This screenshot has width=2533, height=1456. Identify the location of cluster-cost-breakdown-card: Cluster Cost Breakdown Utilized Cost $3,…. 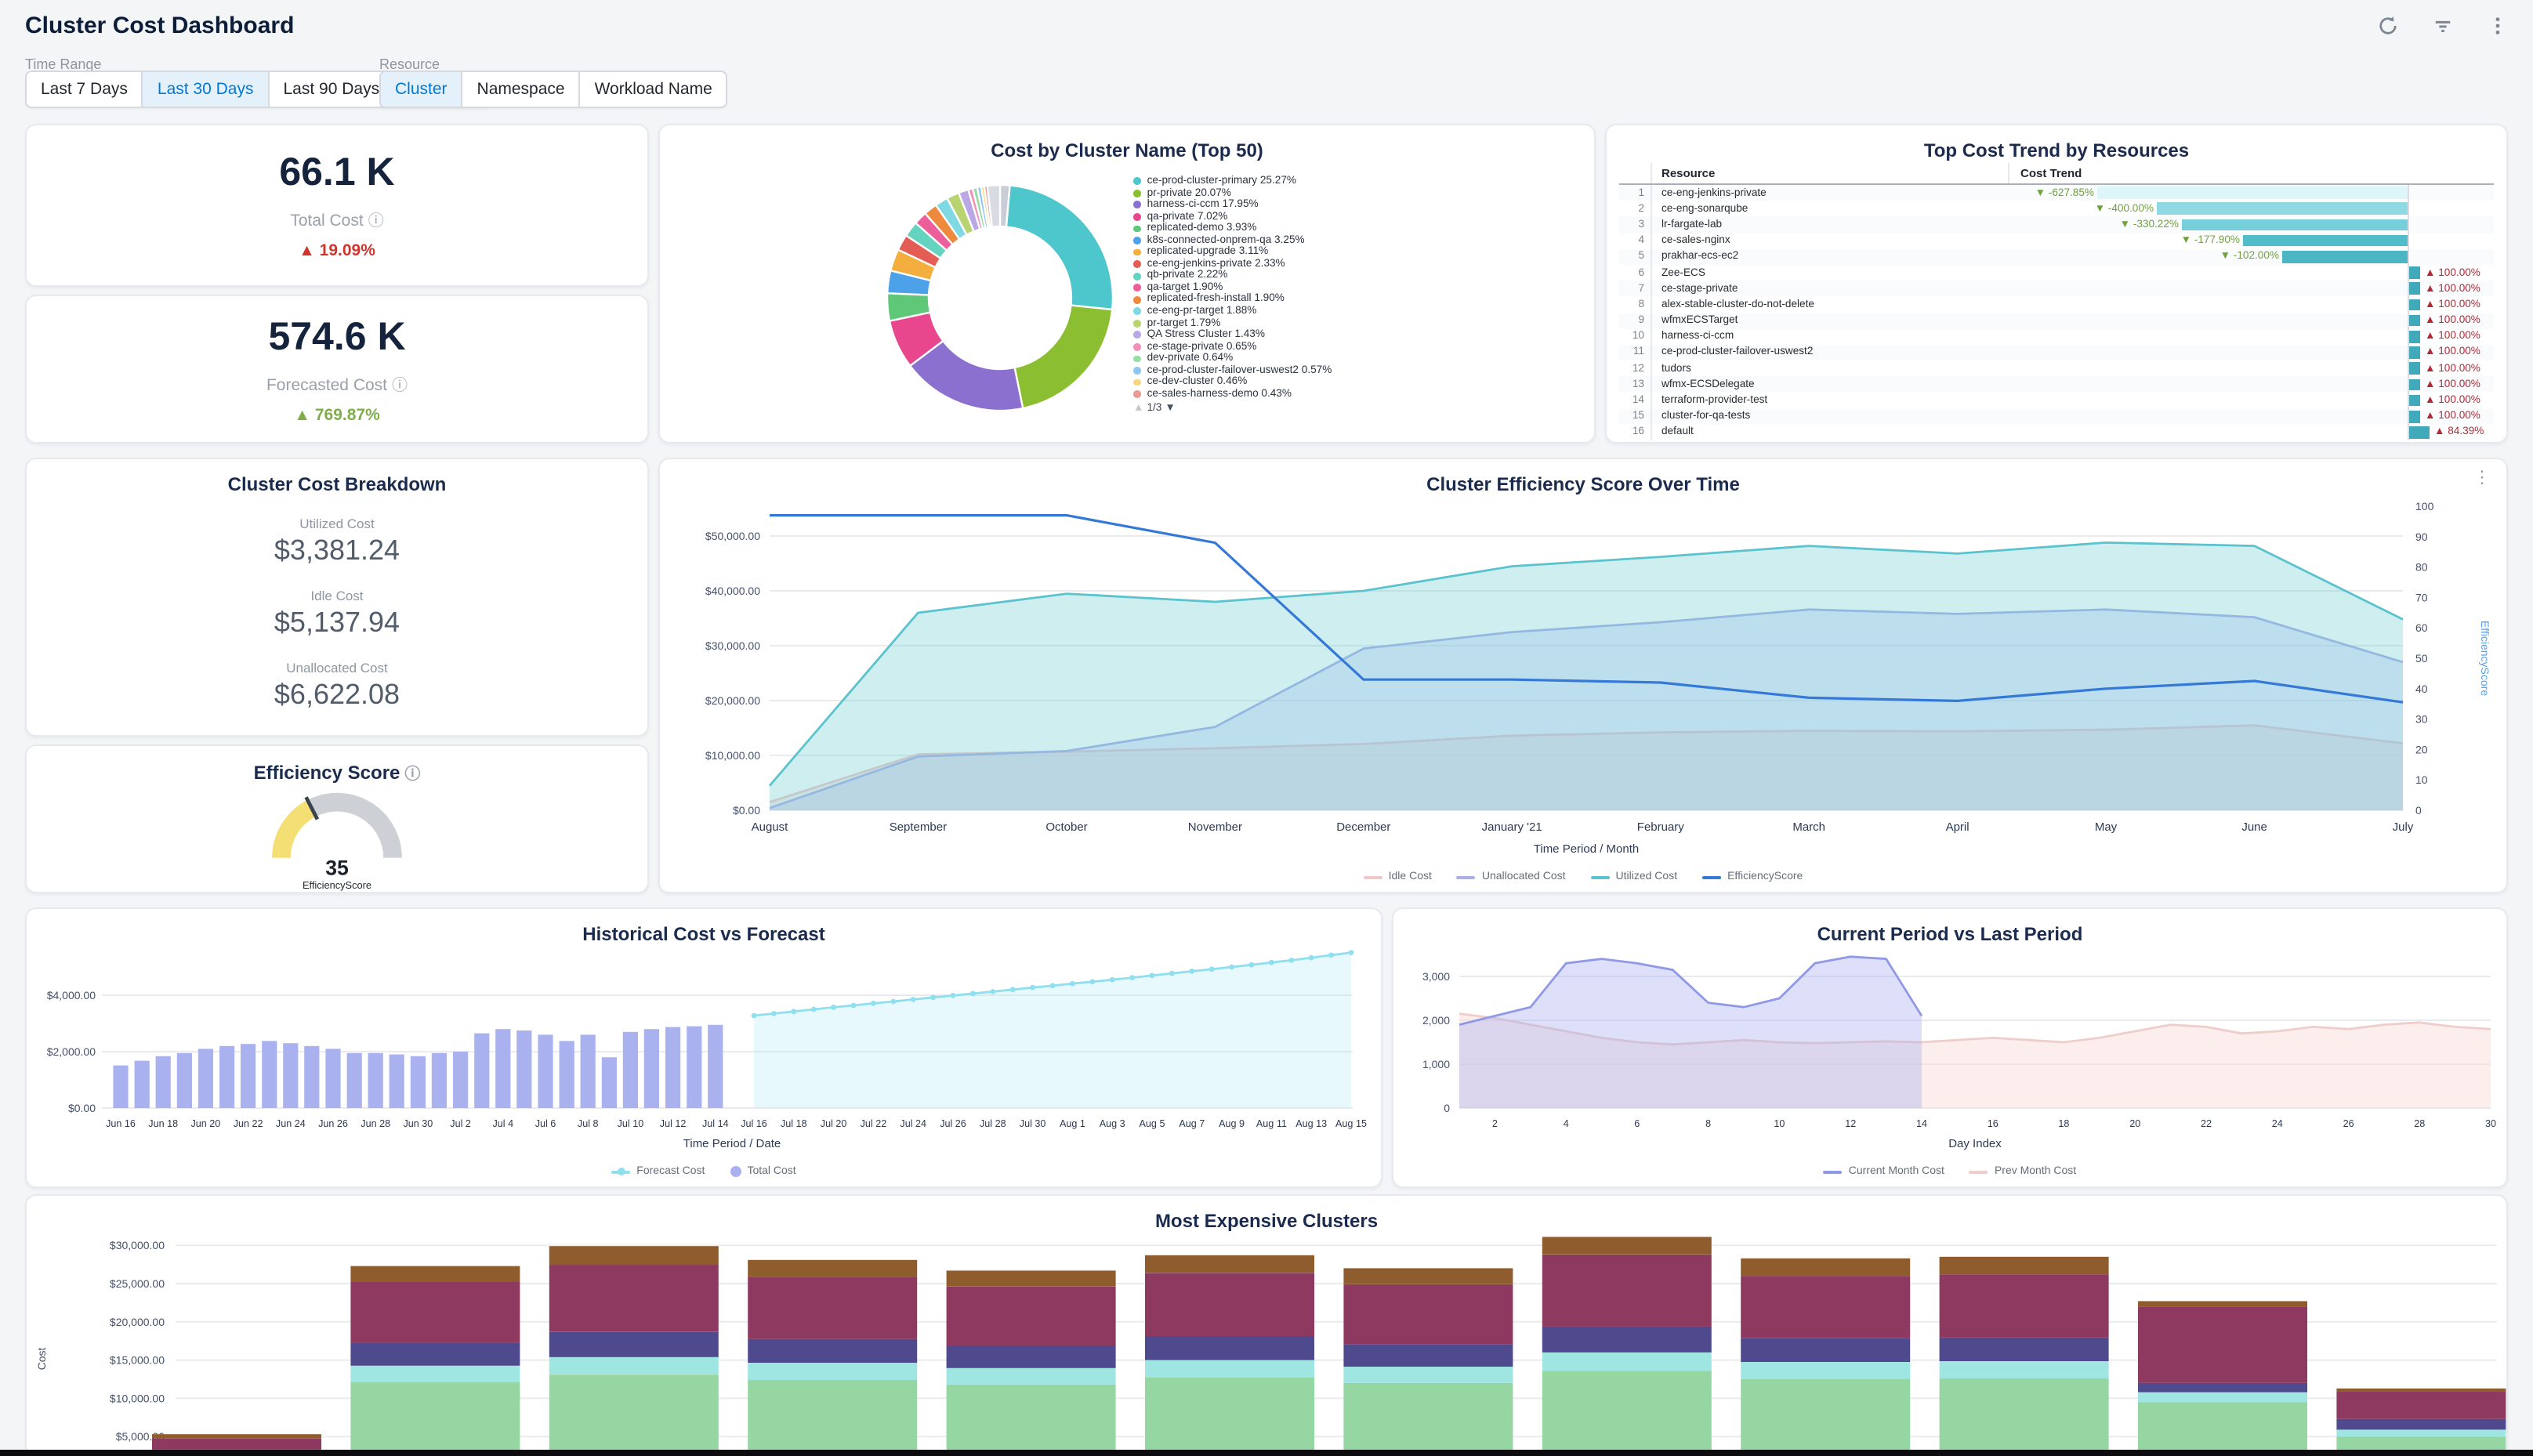
(337, 597).